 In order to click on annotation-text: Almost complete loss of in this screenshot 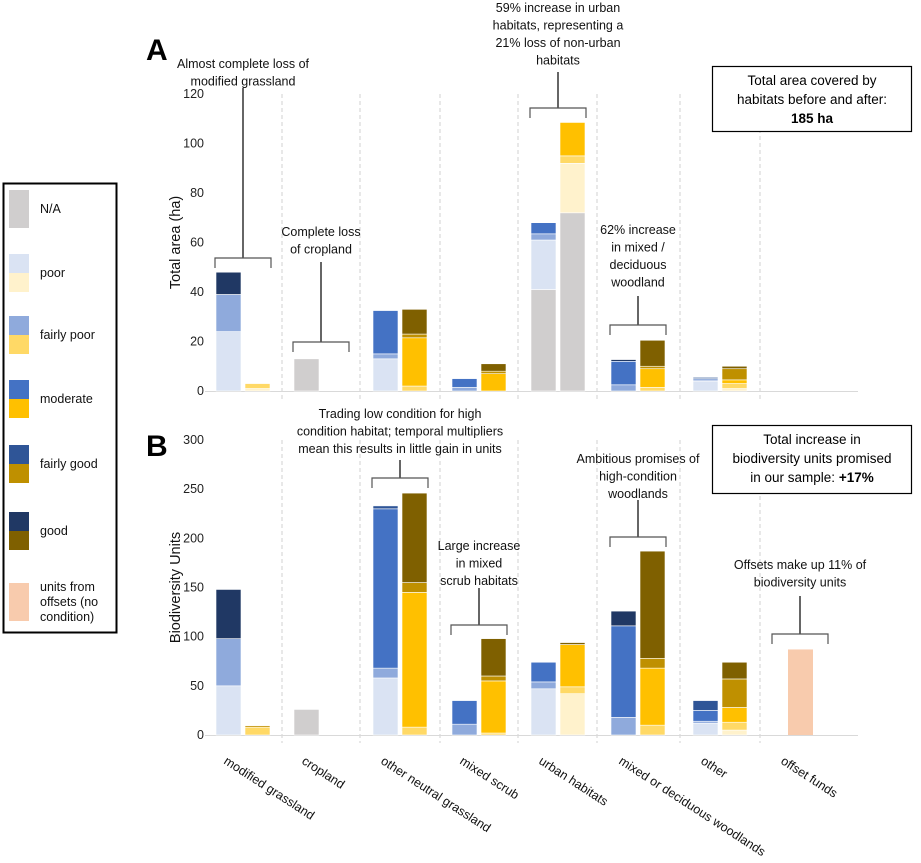, I will do `click(243, 64)`.